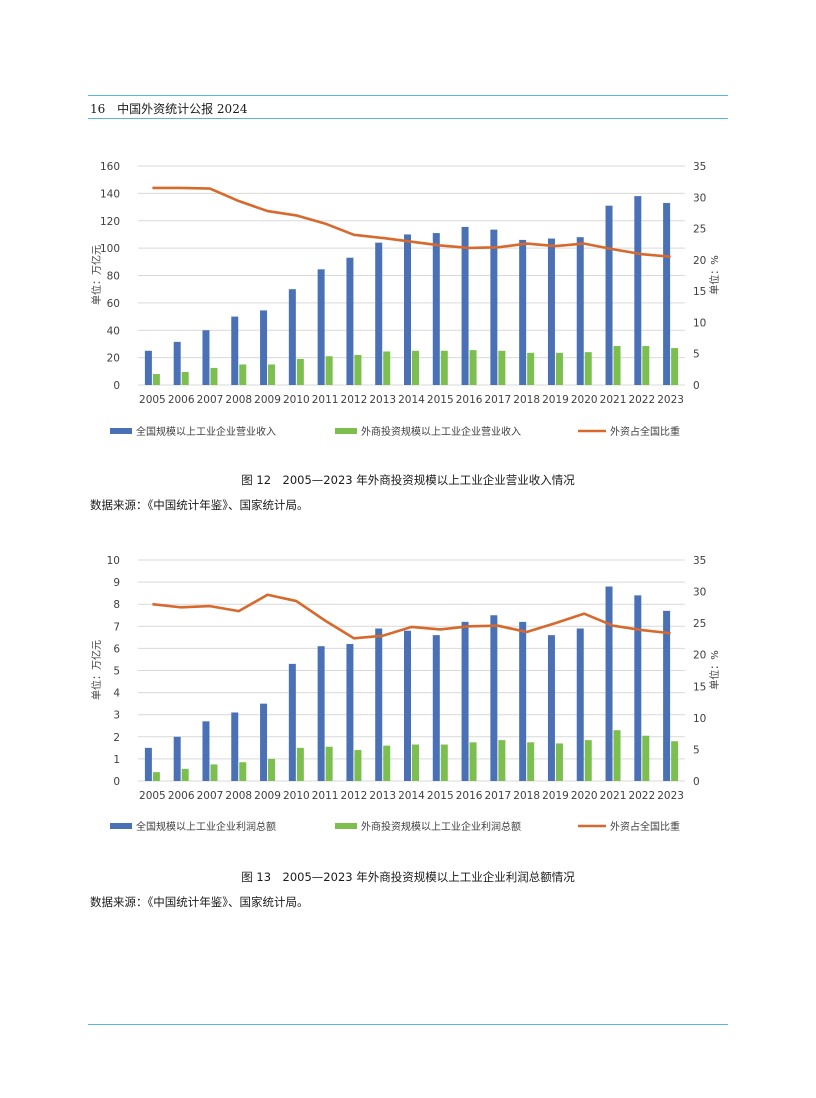 Image resolution: width=816 pixels, height=1098 pixels. I want to click on x-tick-label: 2022, so click(641, 796).